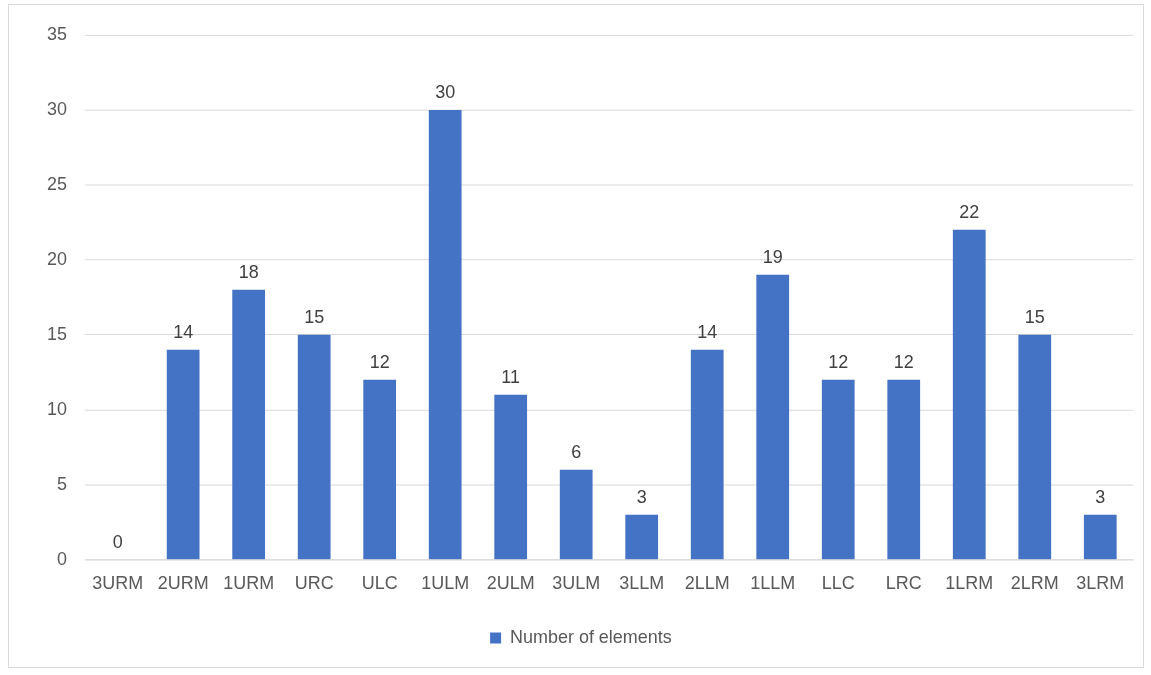 The width and height of the screenshot is (1151, 675). I want to click on x-tick-label: LLC, so click(838, 583).